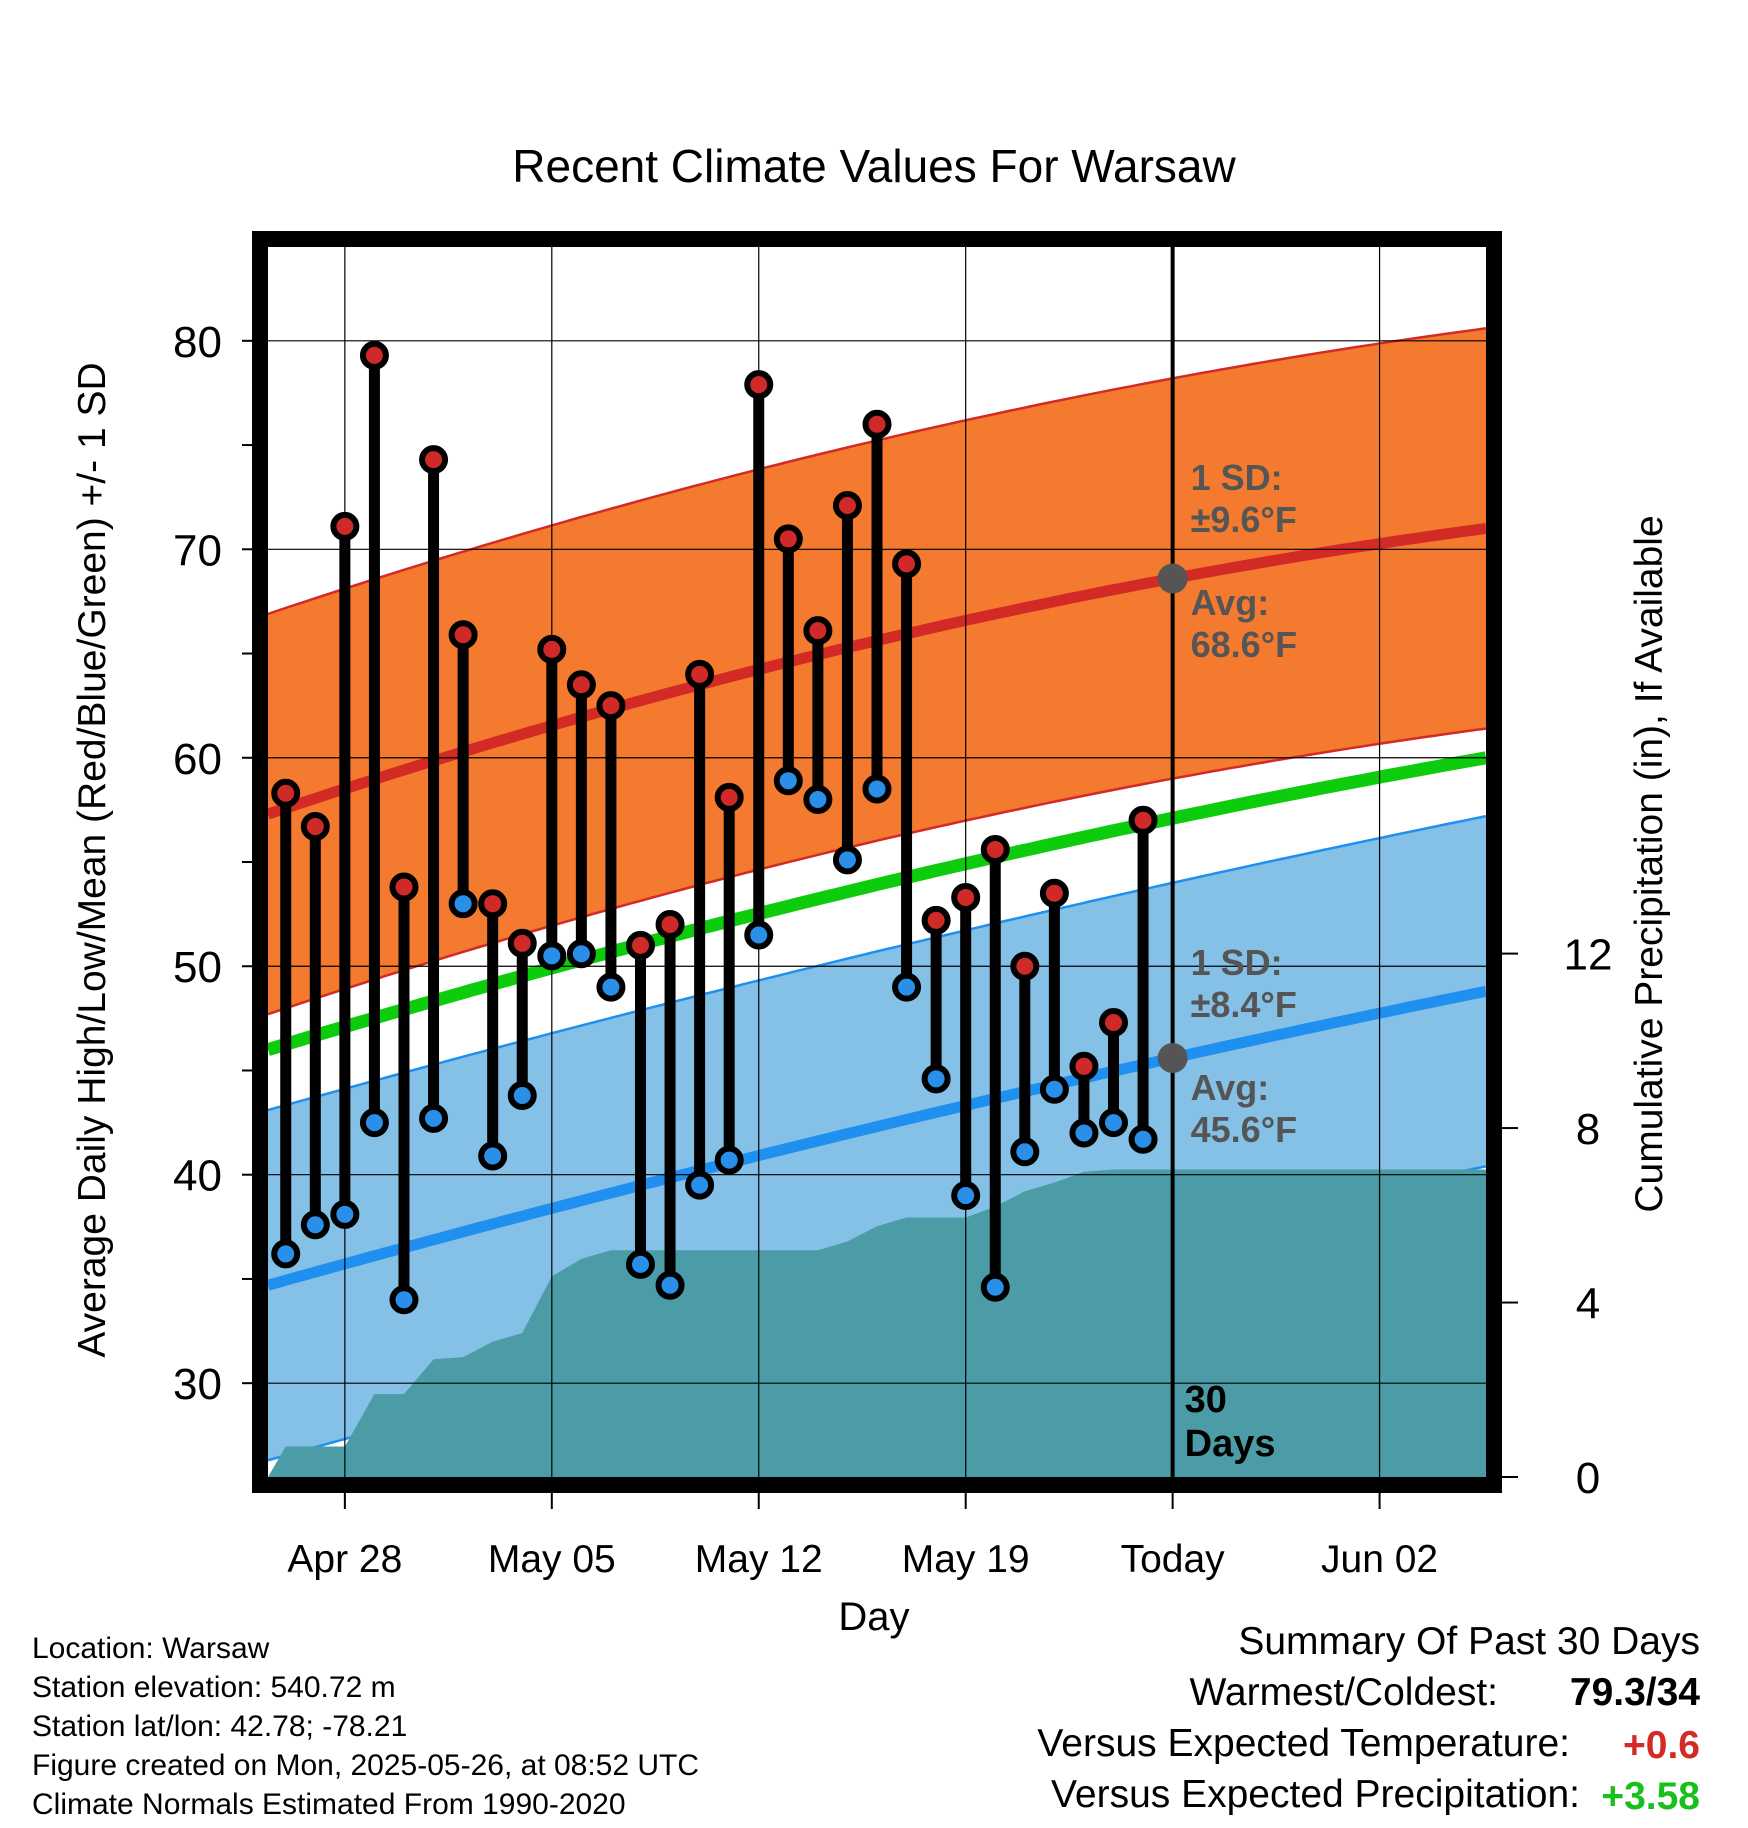 This screenshot has width=1748, height=1828. I want to click on cumulative-precip-area, so click(877, 1323).